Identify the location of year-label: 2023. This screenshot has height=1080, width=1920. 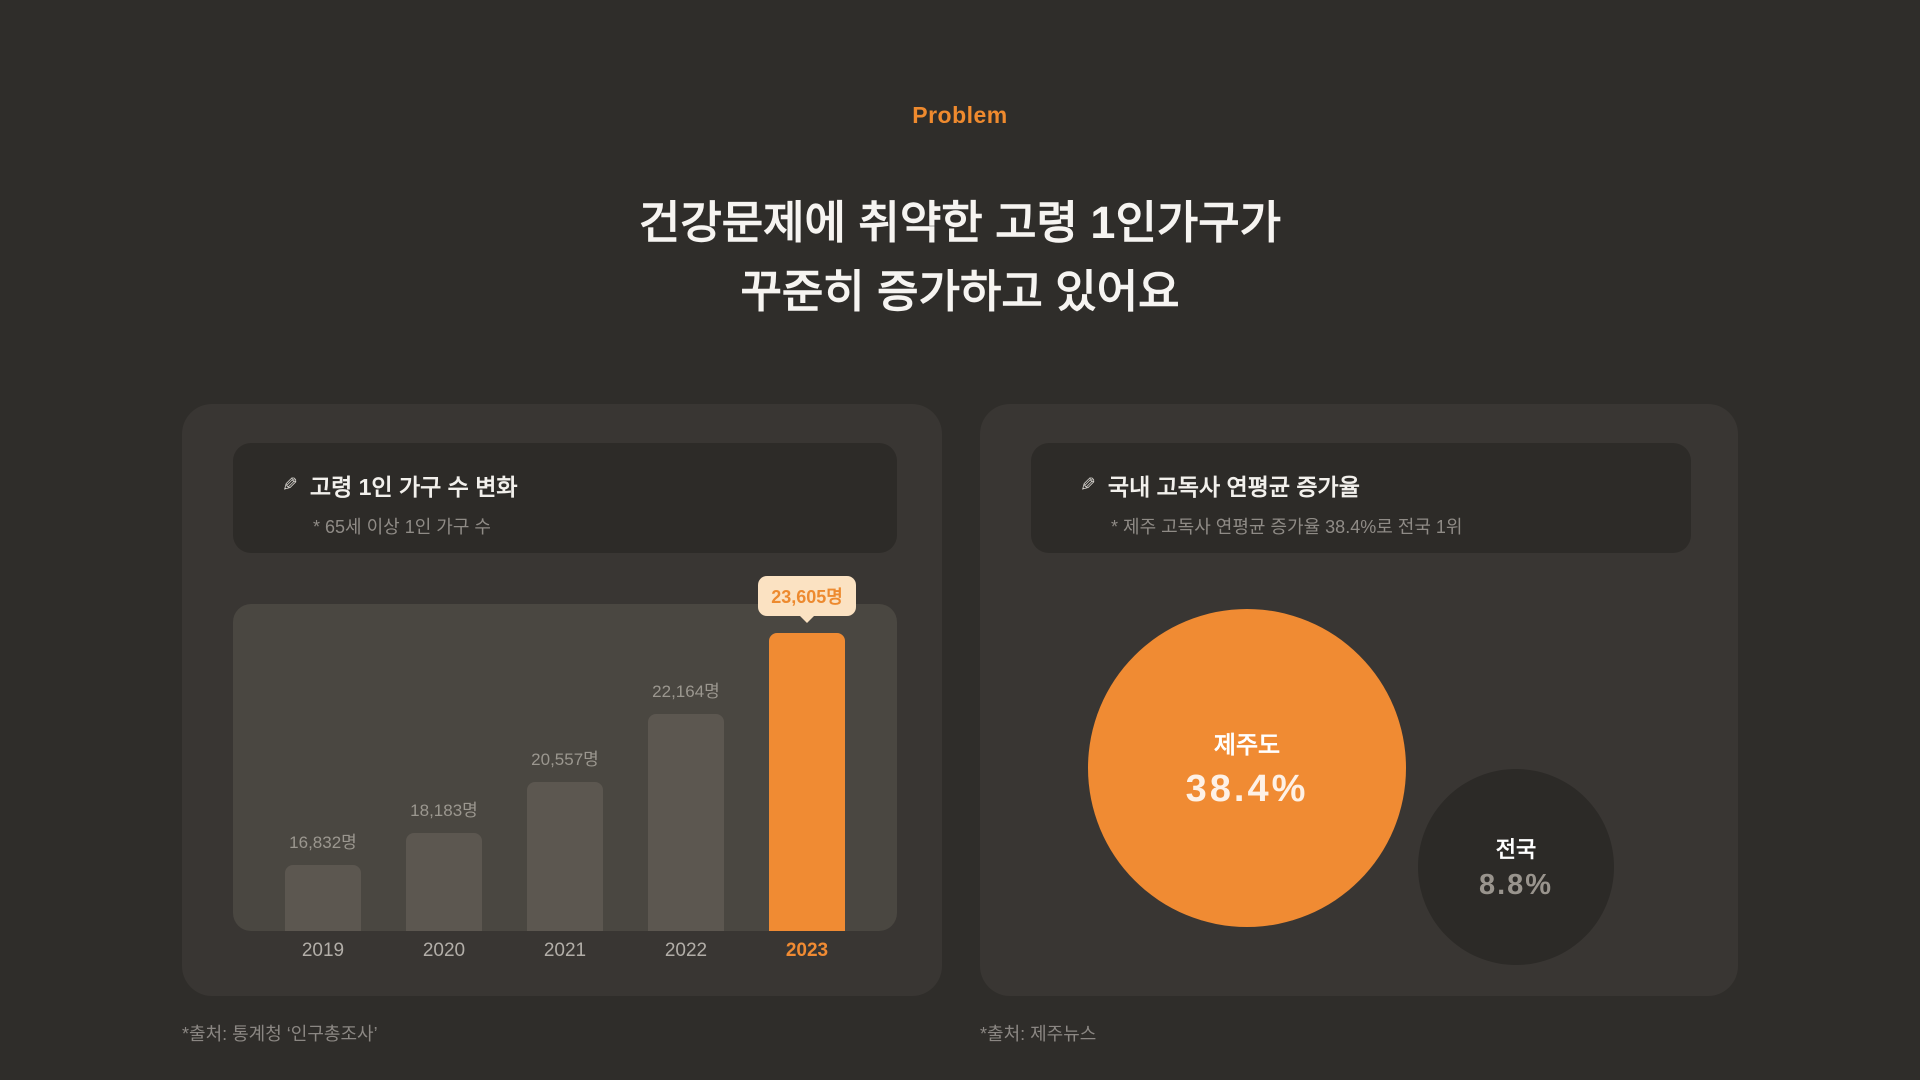
(807, 950).